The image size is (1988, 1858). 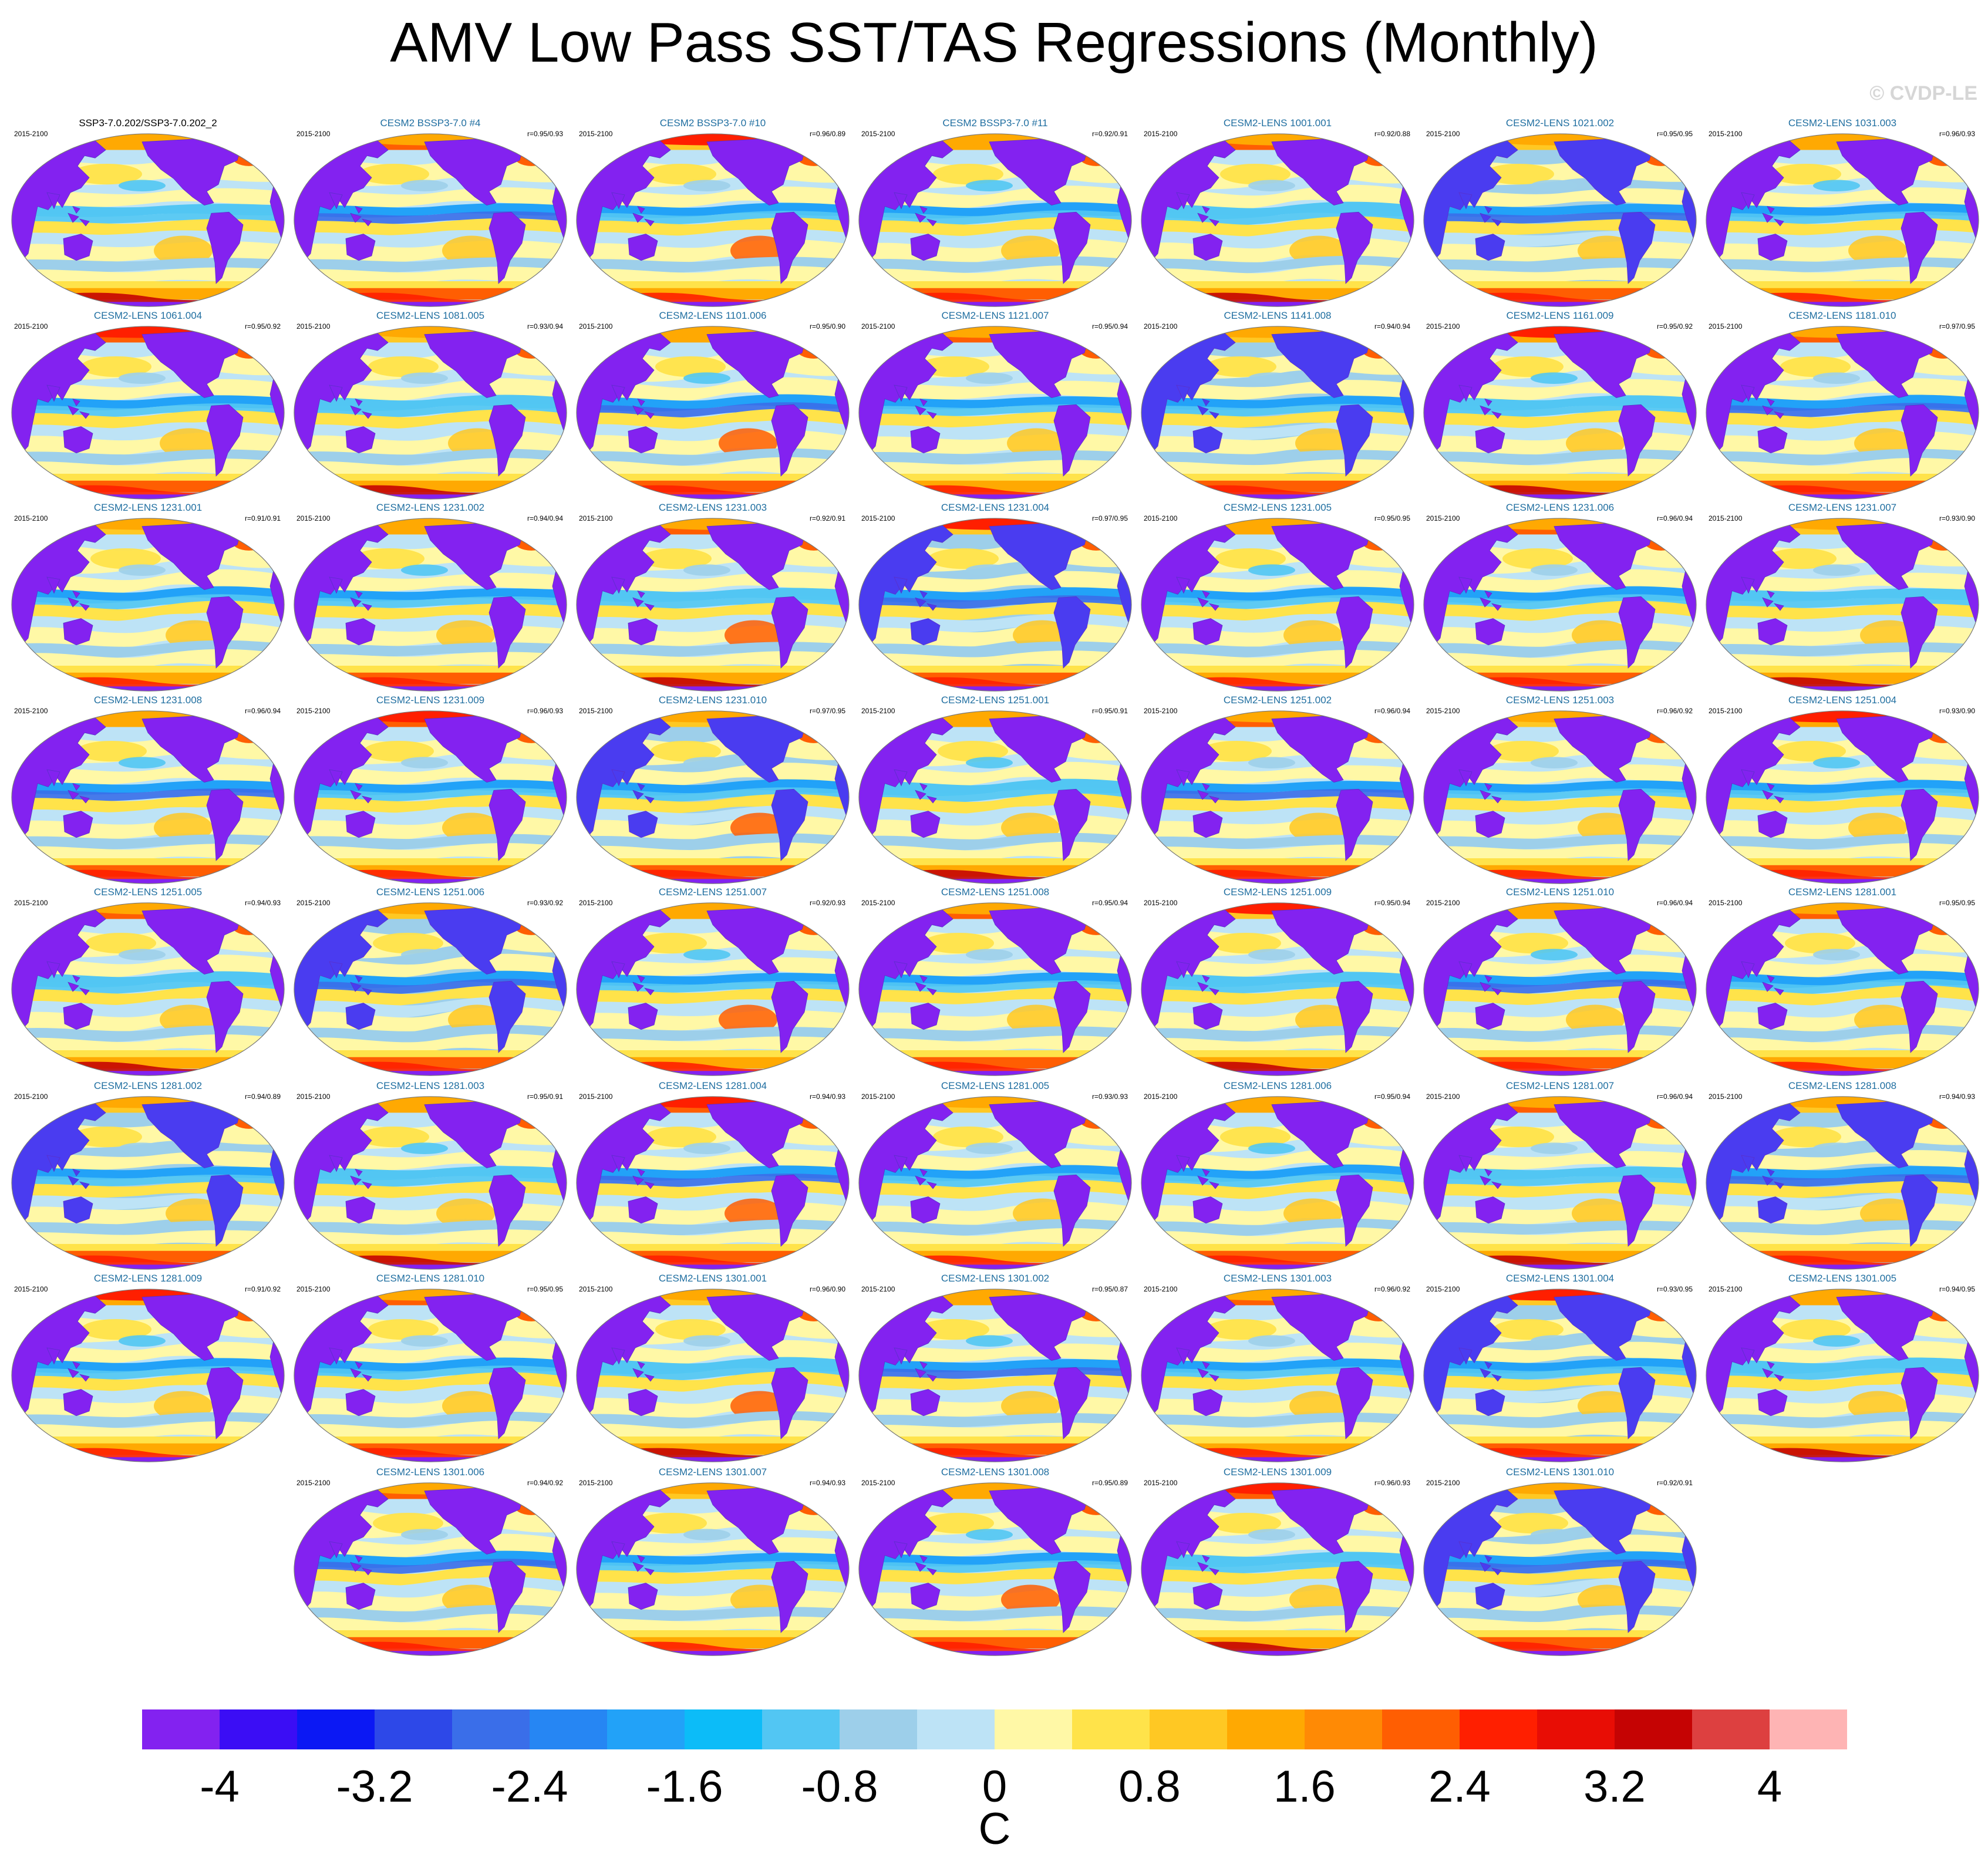 I want to click on map-panel: CESM2-LENS 1281.001 2015-2100 r=0.95/0.95, so click(x=1842, y=983).